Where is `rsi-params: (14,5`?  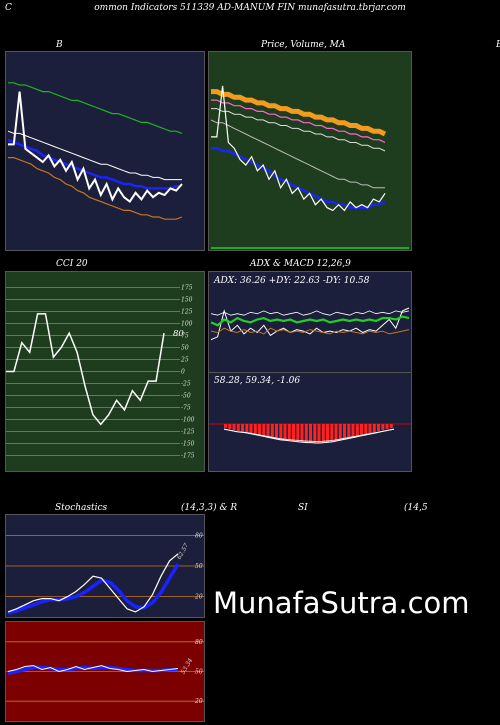 rsi-params: (14,5 is located at coordinates (416, 508).